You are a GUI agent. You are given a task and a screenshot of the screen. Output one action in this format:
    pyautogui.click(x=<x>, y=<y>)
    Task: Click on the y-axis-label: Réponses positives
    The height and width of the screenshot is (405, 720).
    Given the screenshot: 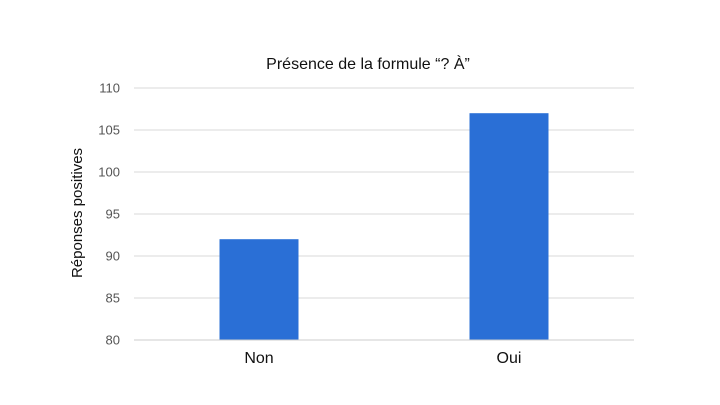 What is the action you would take?
    pyautogui.click(x=77, y=213)
    